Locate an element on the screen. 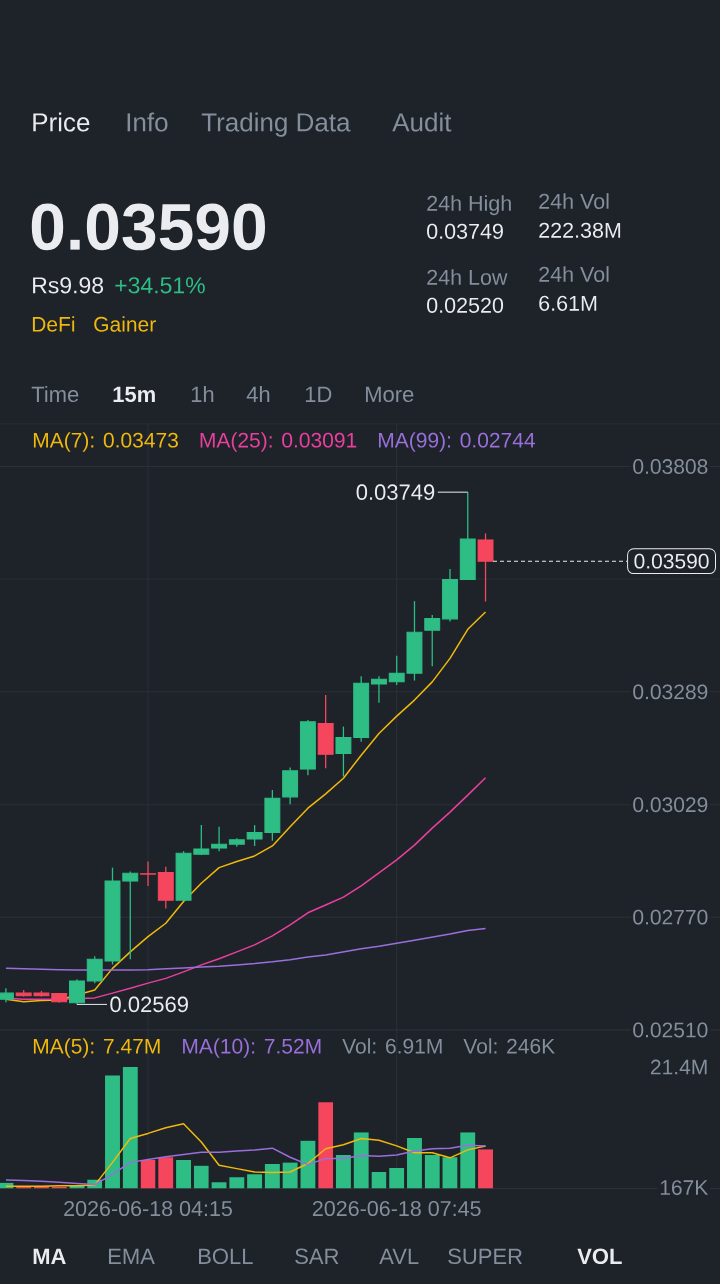  text: 0.03590 is located at coordinates (148, 227).